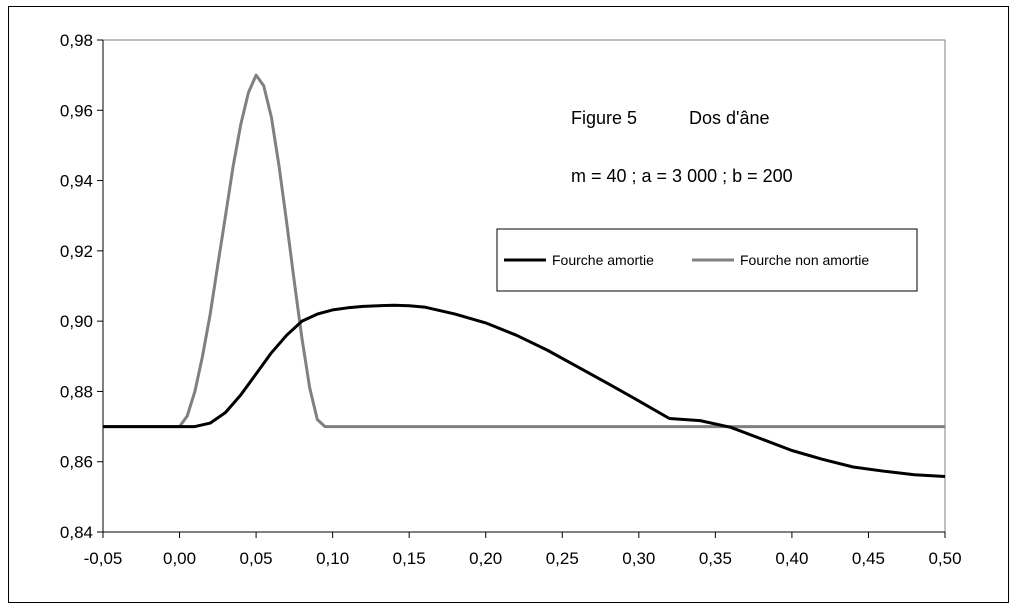 Image resolution: width=1018 pixels, height=610 pixels. Describe the element at coordinates (604, 118) in the screenshot. I see `figure-label: Figure 5` at that location.